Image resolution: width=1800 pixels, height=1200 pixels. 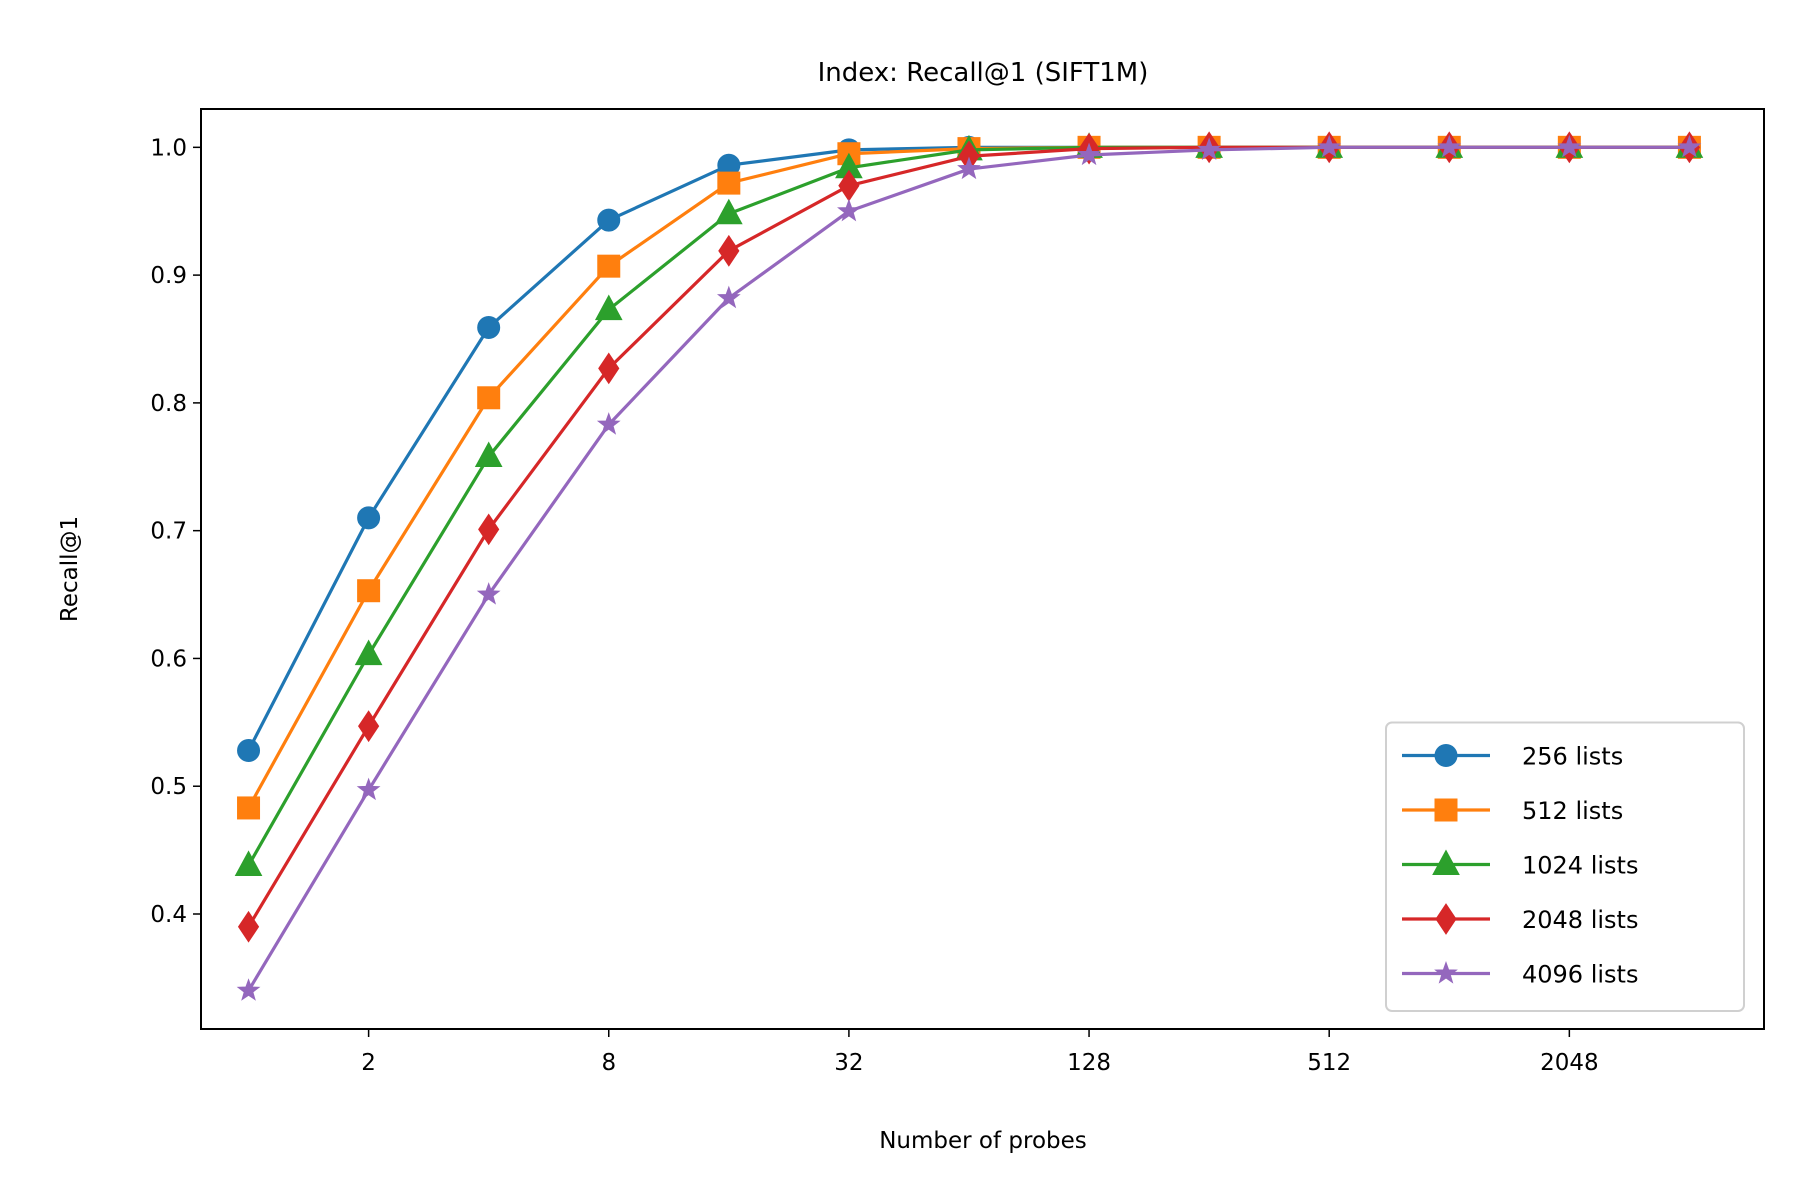 I want to click on x-axis-label: Number of probes, so click(x=983, y=1141).